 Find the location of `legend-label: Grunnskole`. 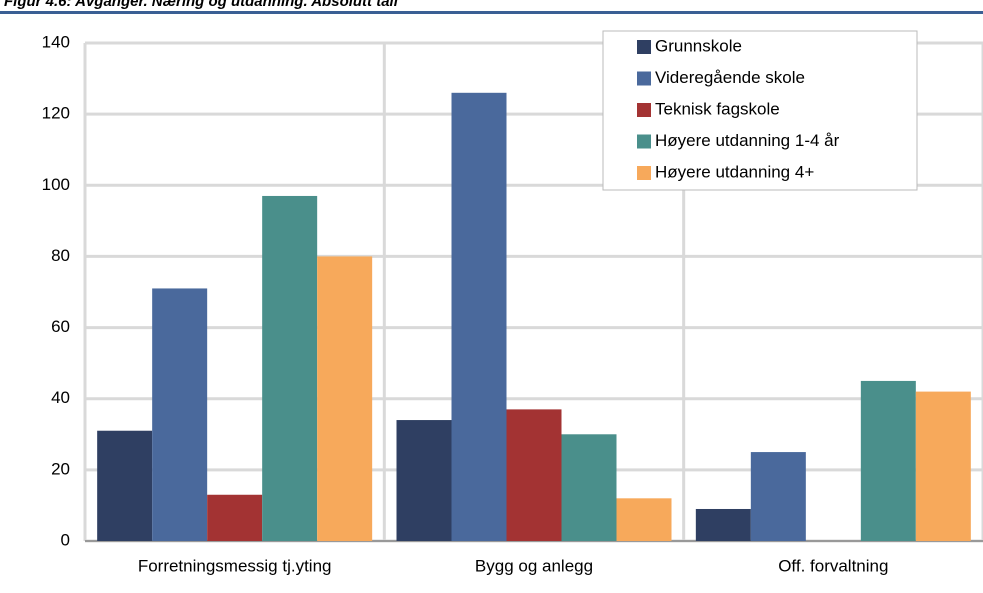

legend-label: Grunnskole is located at coordinates (698, 45).